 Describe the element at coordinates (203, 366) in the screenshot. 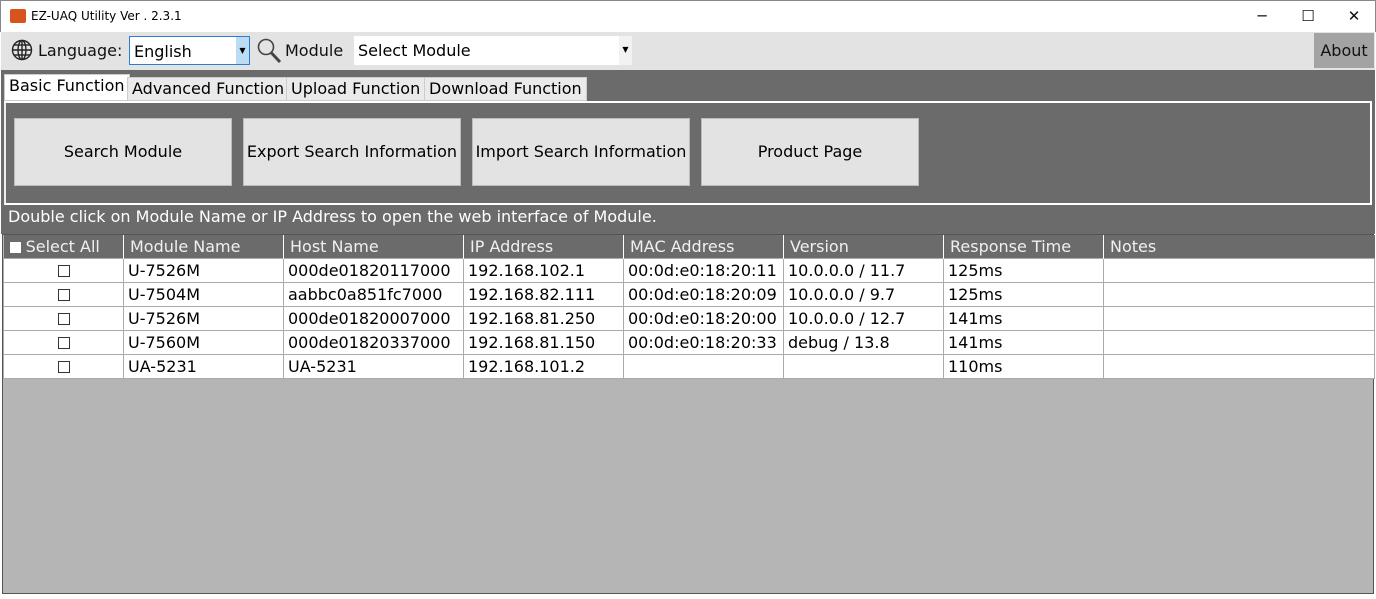

I see `cell-module-name: UA-5231` at that location.